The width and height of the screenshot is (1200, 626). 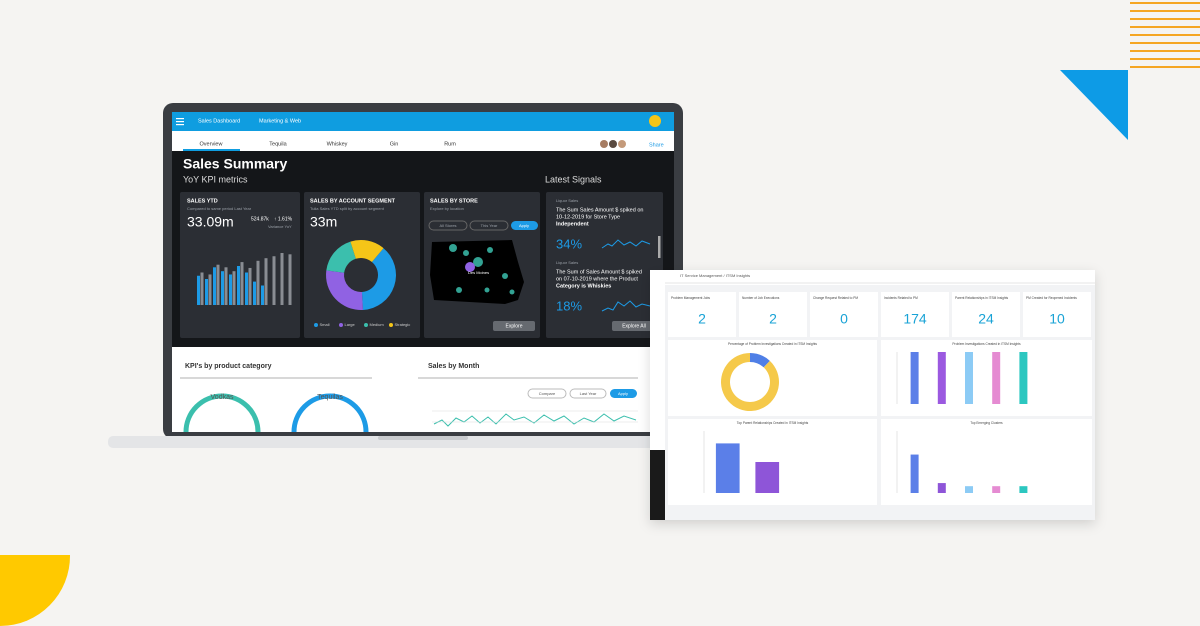 I want to click on tab: Gin, so click(x=394, y=144).